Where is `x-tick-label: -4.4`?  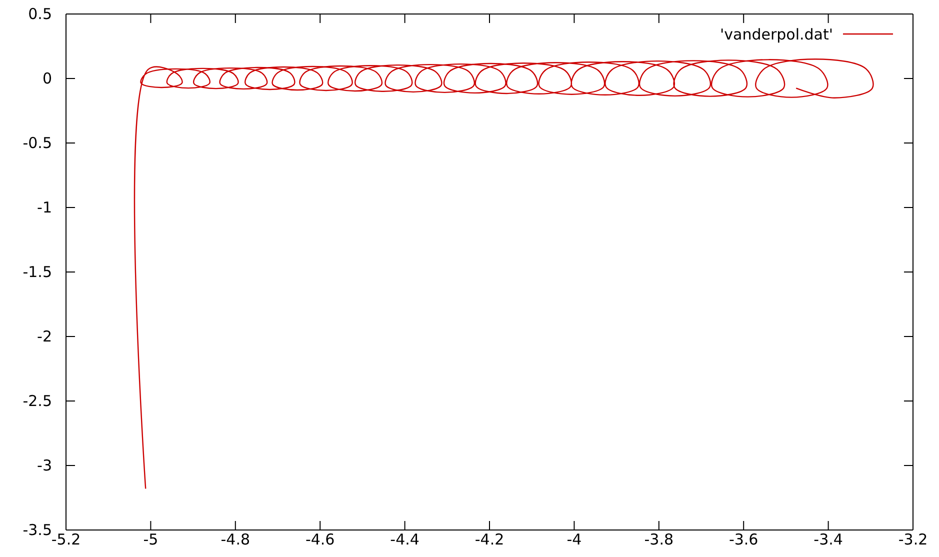
x-tick-label: -4.4 is located at coordinates (405, 539).